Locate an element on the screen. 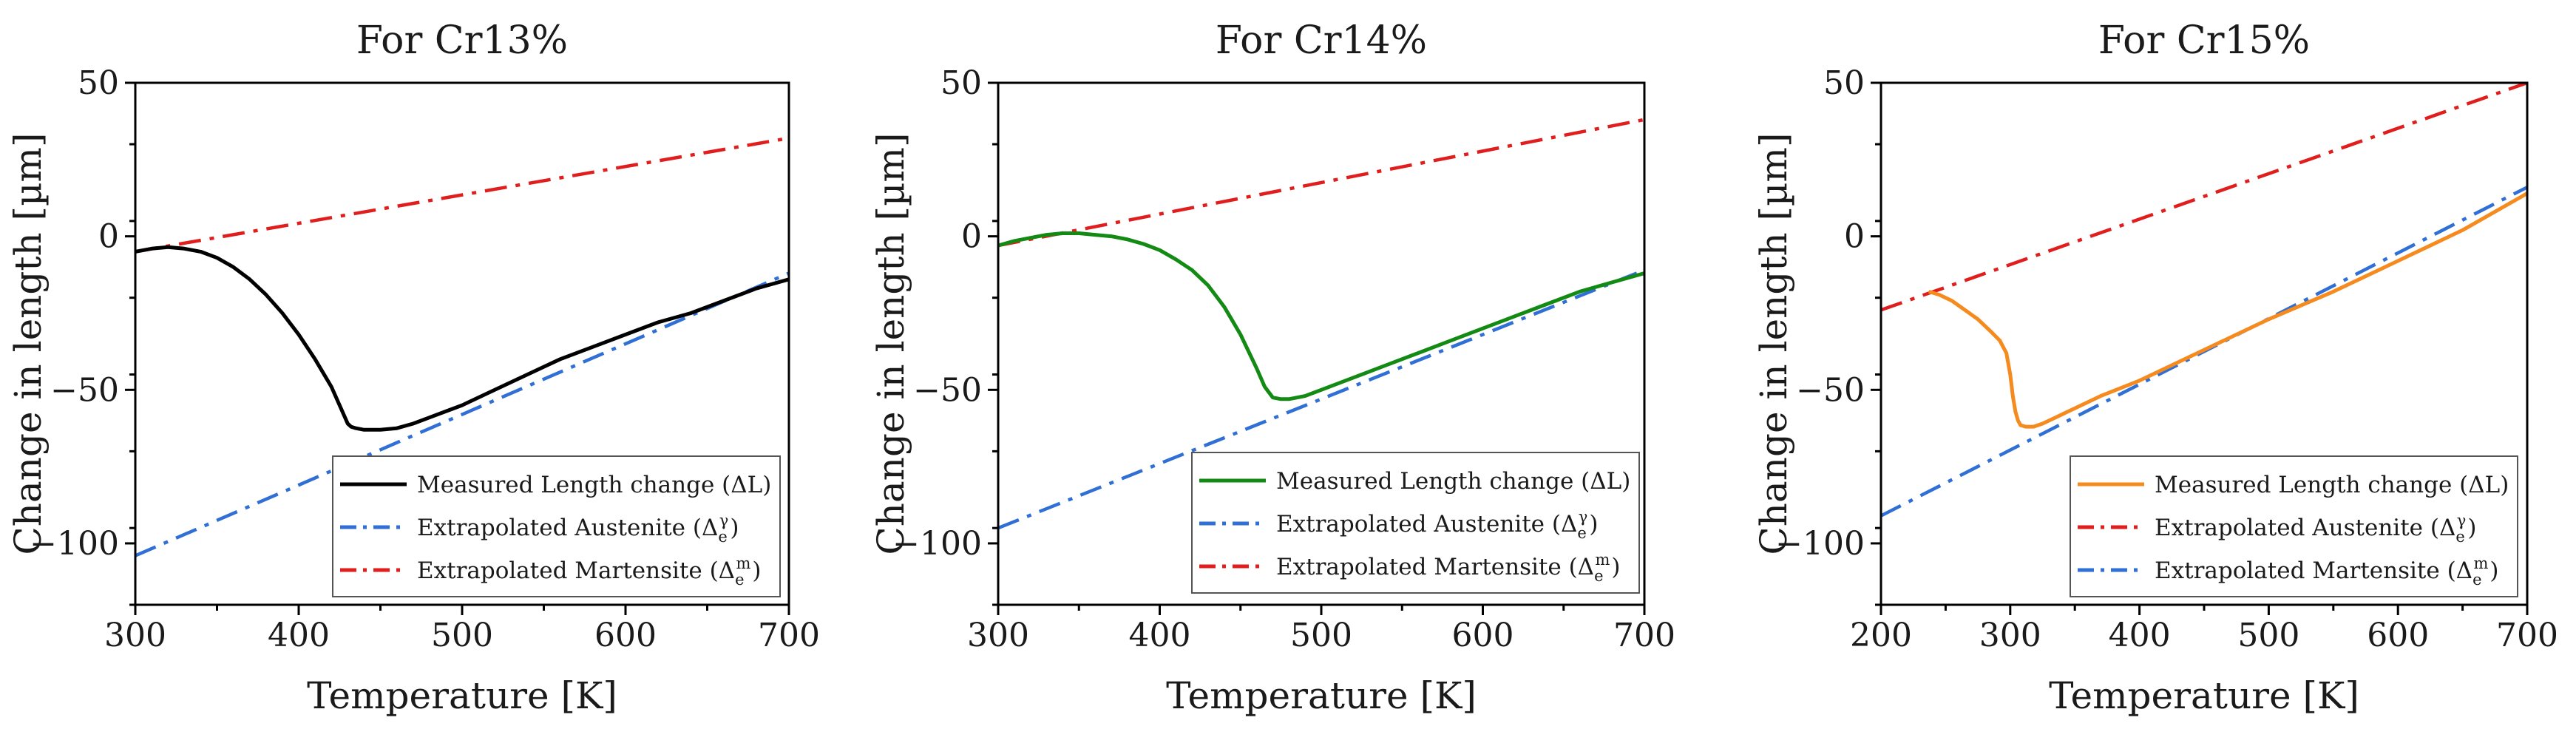  chart-title: For Cr13% is located at coordinates (462, 40).